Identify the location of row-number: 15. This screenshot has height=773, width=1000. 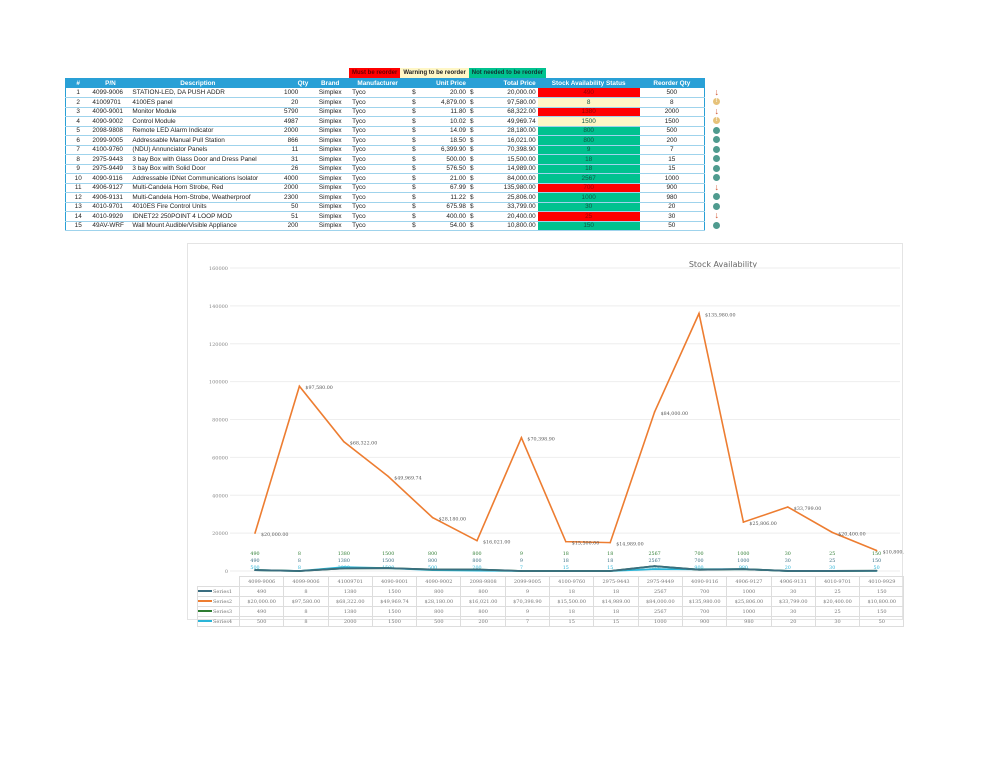
(78, 226).